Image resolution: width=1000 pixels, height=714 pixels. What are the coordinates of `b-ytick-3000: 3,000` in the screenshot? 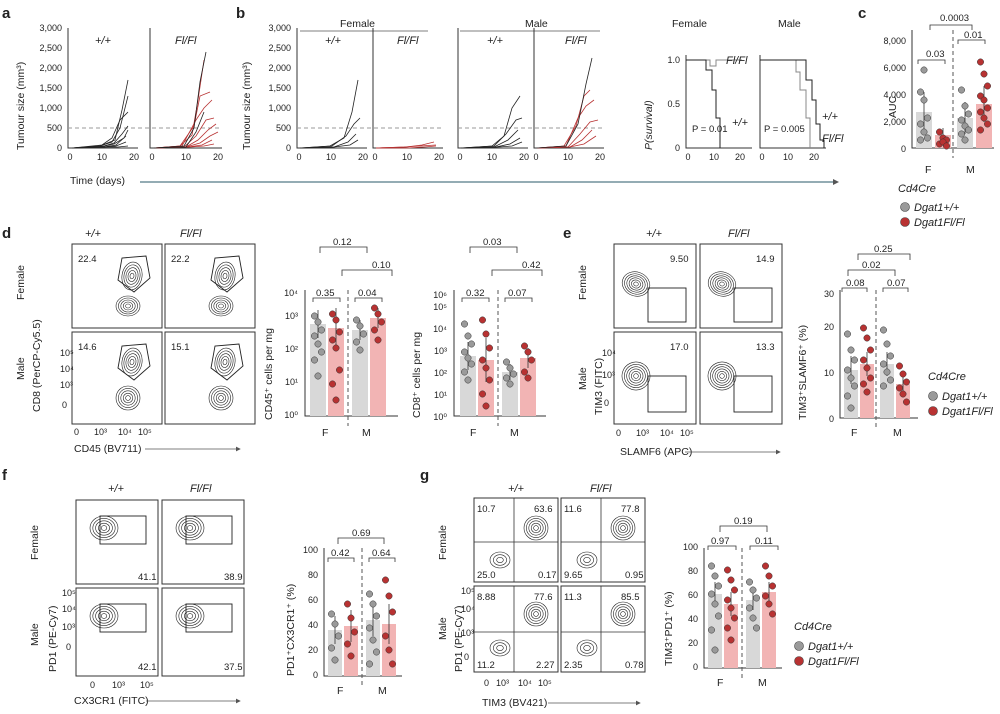 It's located at (279, 28).